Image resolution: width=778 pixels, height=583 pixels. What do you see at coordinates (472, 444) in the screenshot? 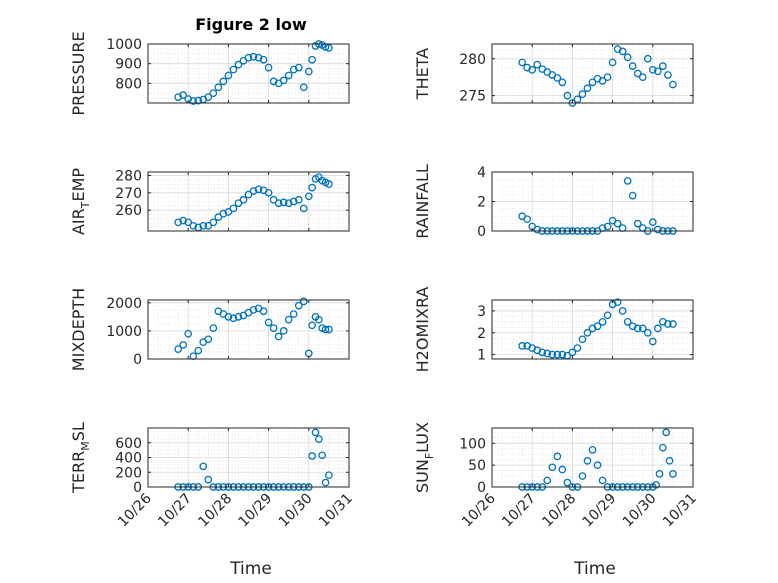
I see `sun_flux-ytick-label: 100` at bounding box center [472, 444].